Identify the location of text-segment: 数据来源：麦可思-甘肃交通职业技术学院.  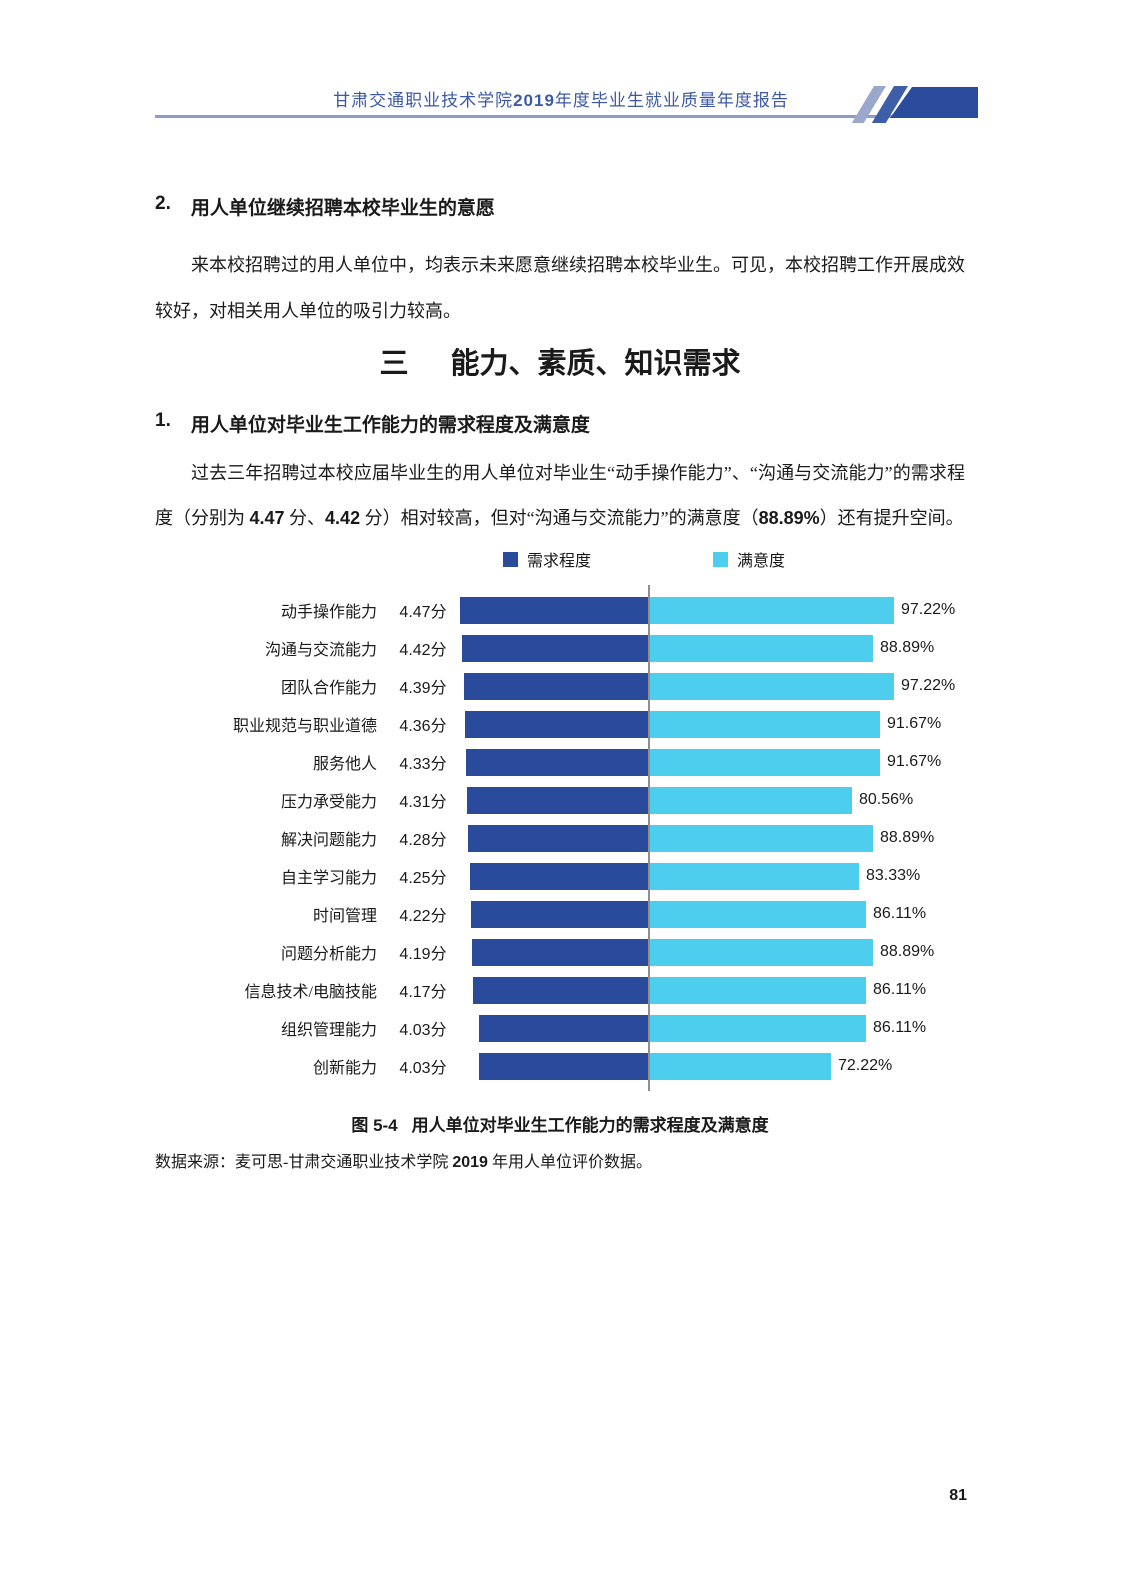
(304, 1162).